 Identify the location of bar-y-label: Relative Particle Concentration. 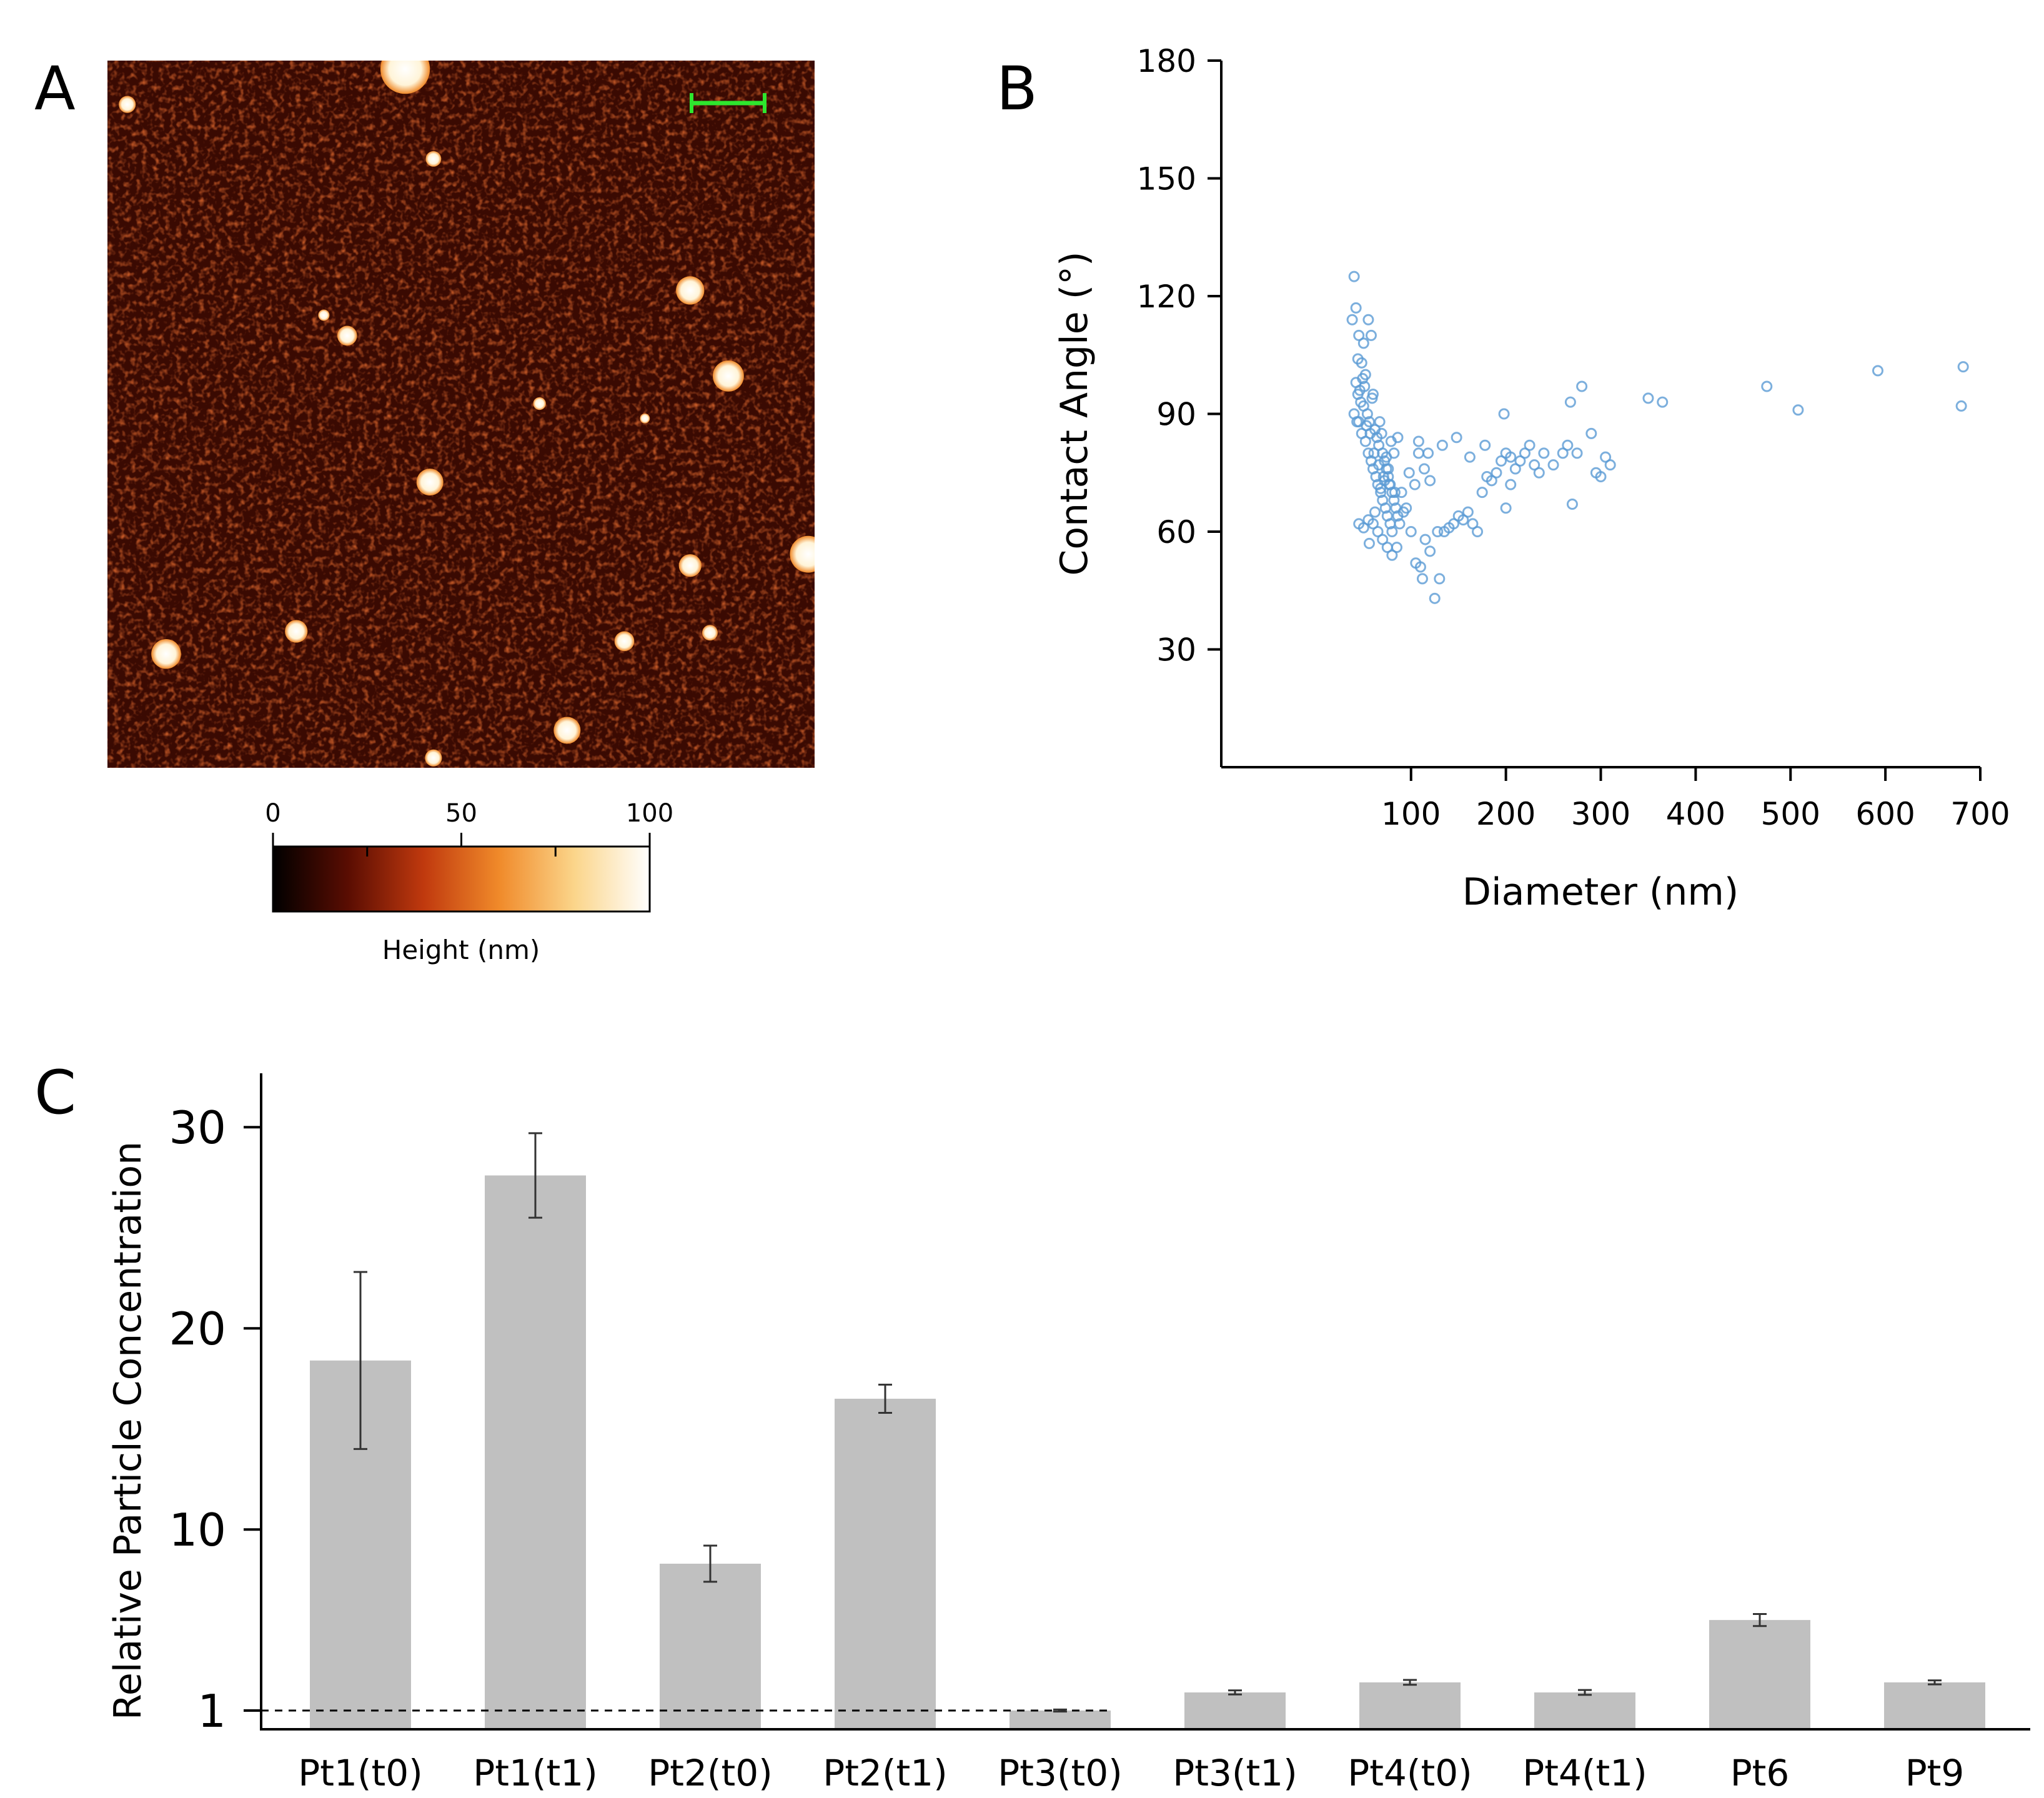
(128, 1430).